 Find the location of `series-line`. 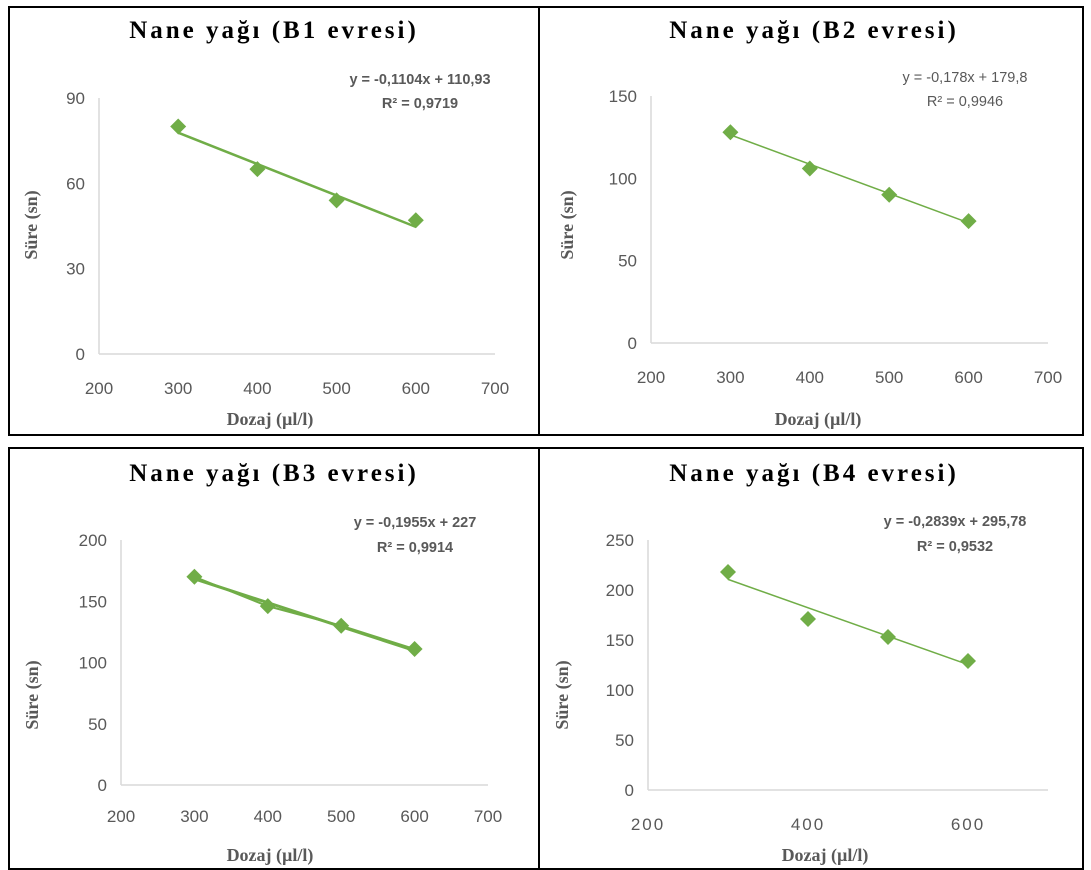

series-line is located at coordinates (304, 612).